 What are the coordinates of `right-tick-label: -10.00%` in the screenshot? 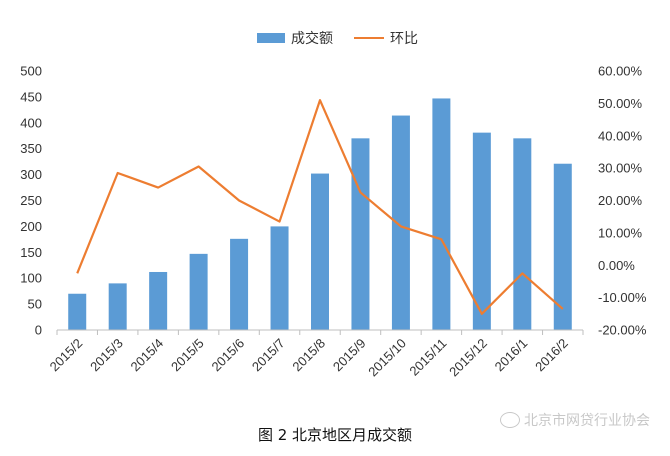 It's located at (622, 297).